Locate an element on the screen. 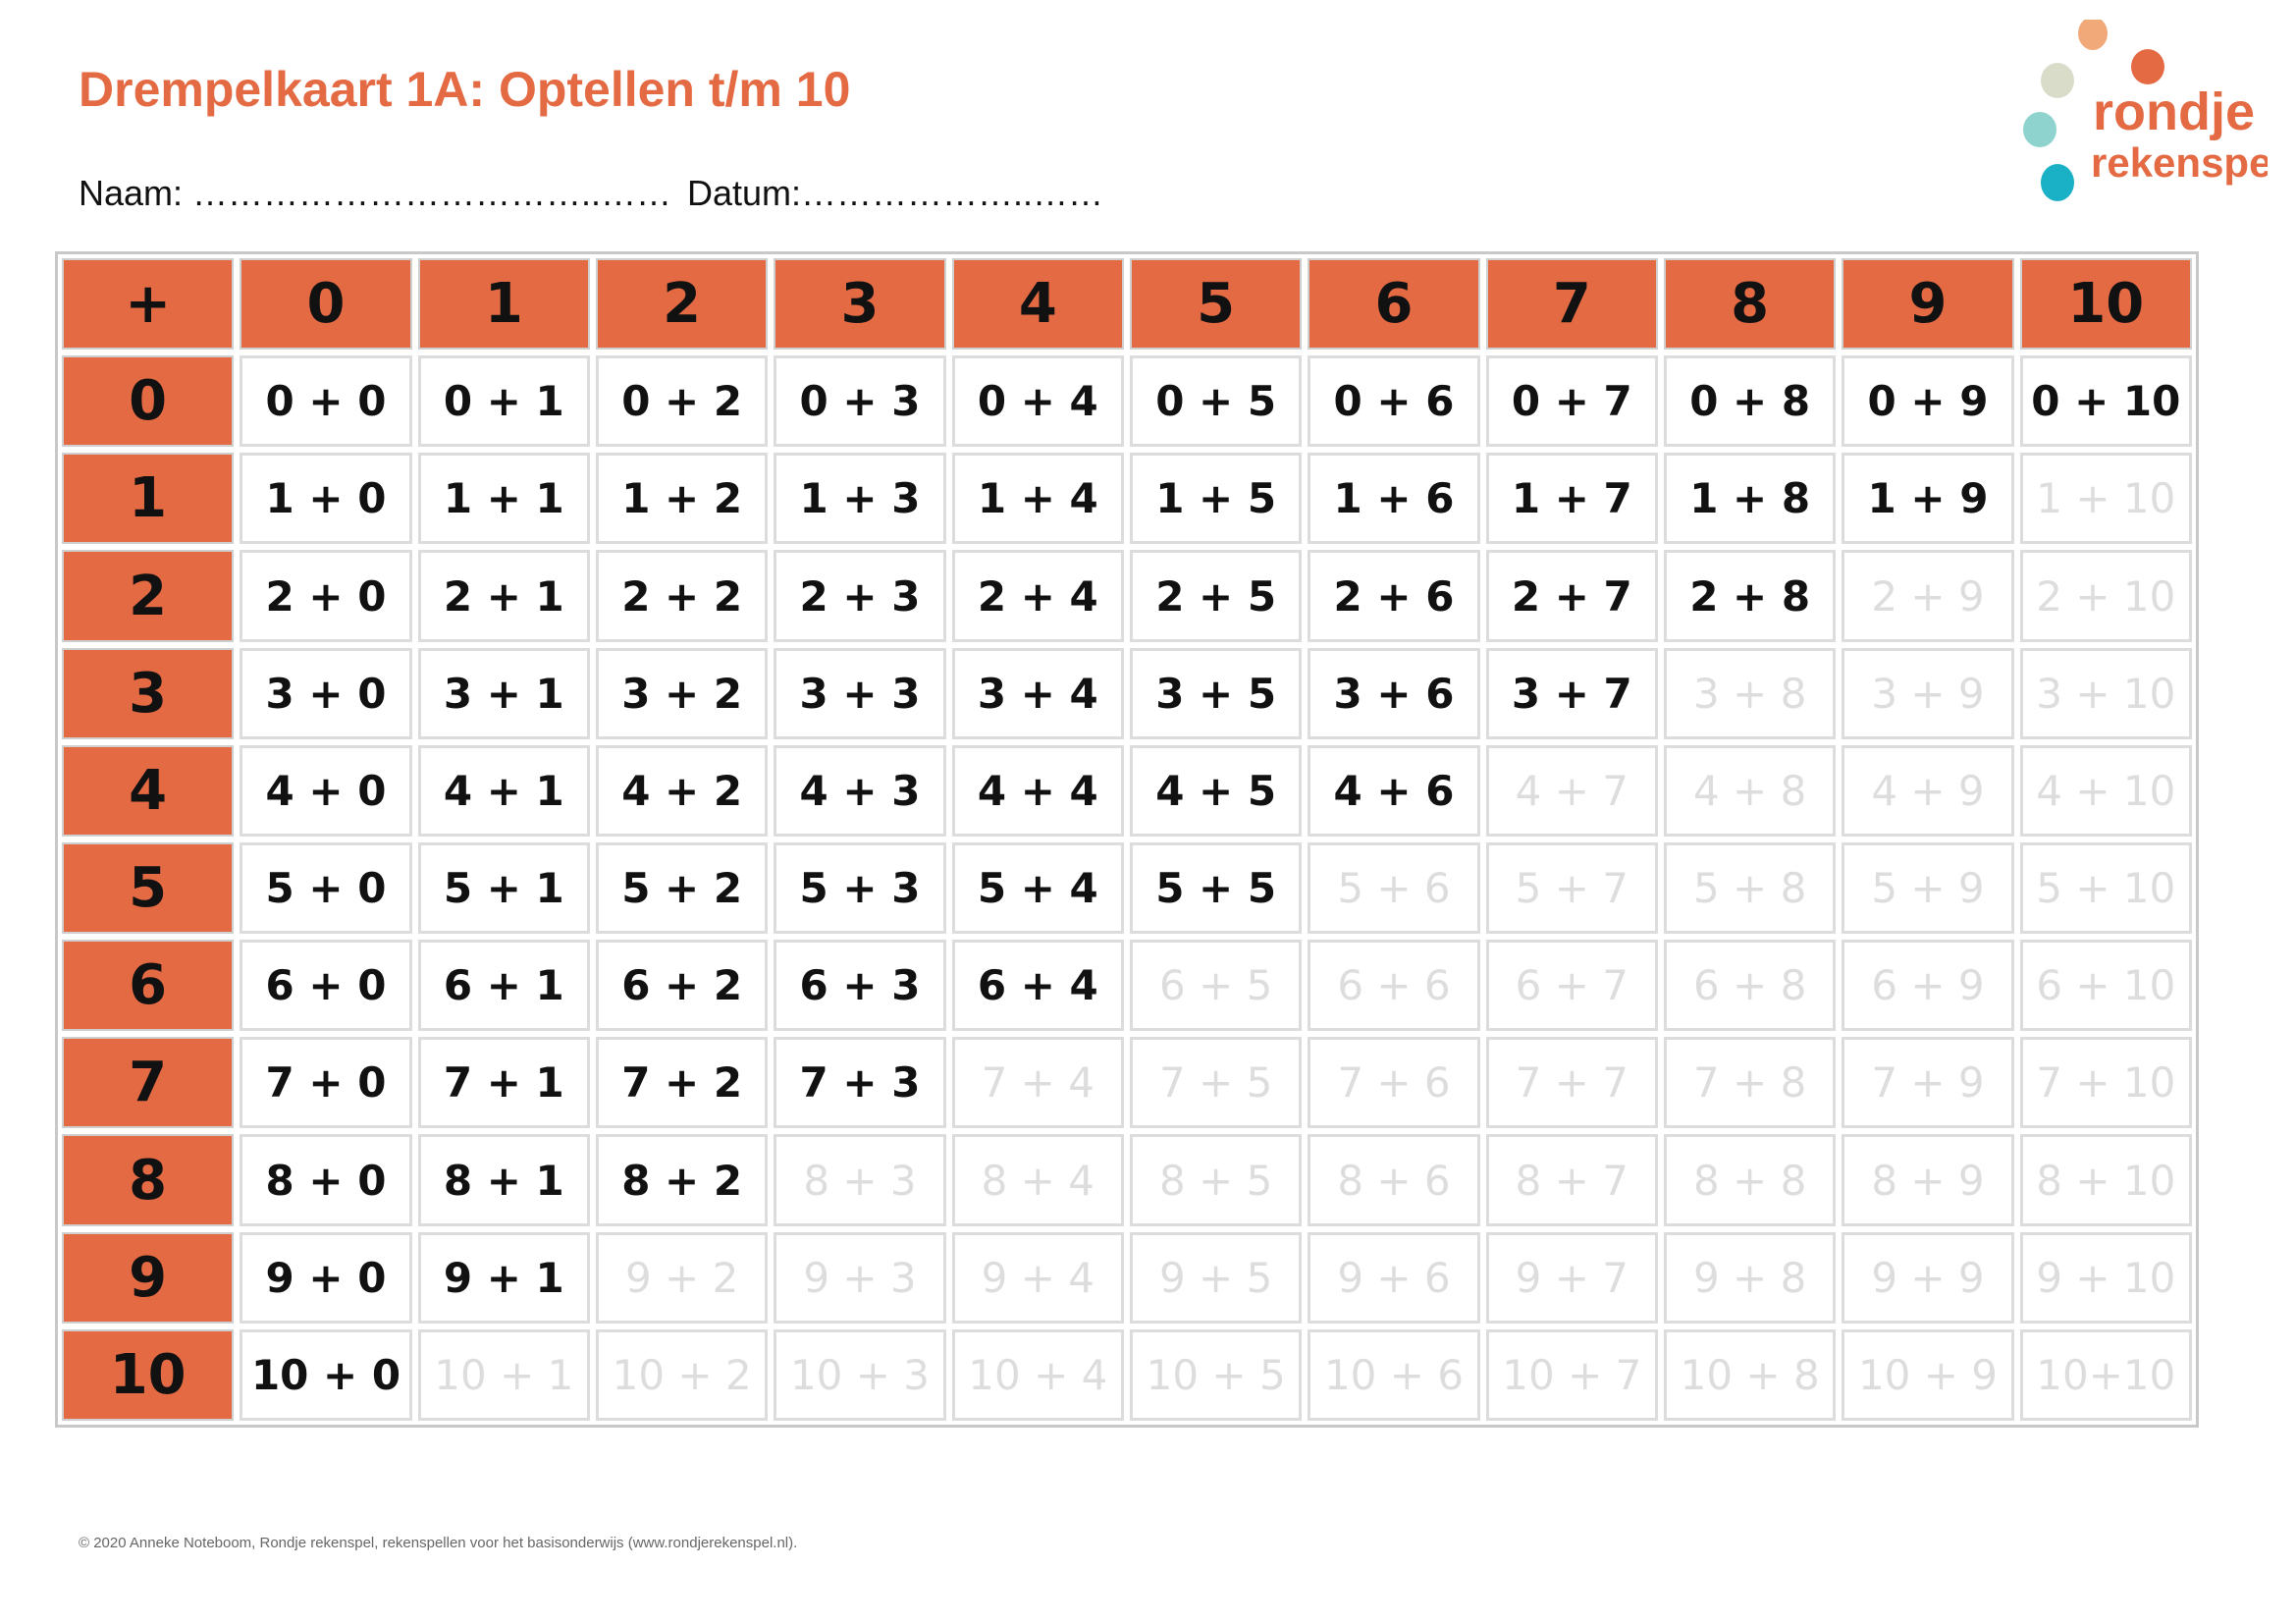  sum-cell-active: 1 + 9 is located at coordinates (1928, 499).